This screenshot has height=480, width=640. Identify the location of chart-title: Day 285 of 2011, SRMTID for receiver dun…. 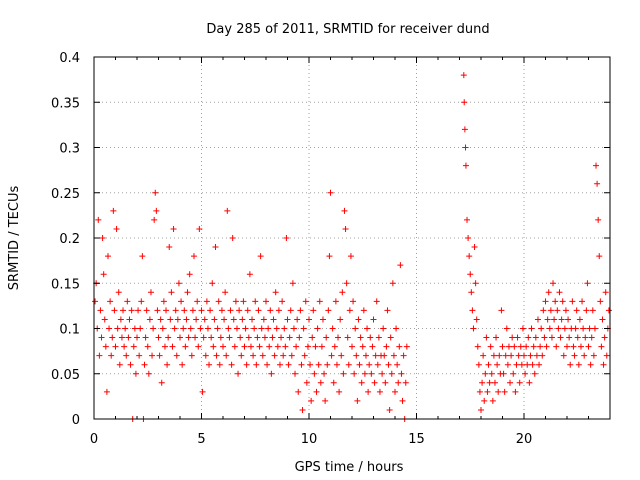
(347, 29).